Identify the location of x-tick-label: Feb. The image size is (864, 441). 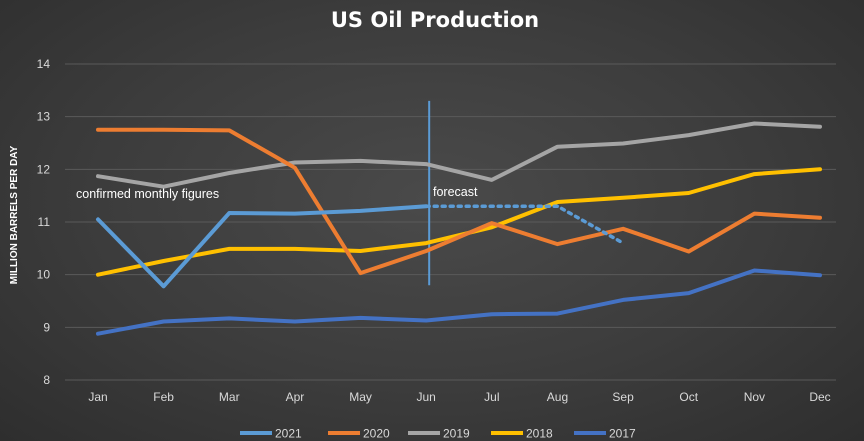
(163, 397).